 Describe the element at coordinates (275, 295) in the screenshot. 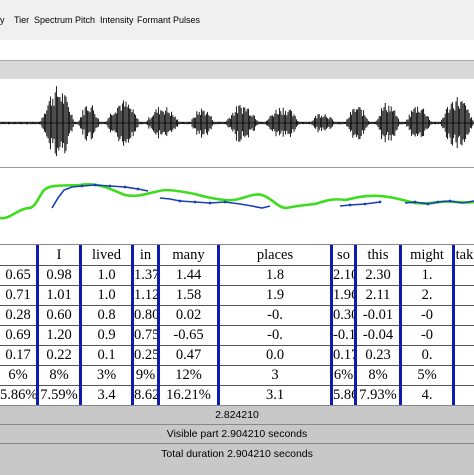

I see `tier-value: 1.9` at that location.